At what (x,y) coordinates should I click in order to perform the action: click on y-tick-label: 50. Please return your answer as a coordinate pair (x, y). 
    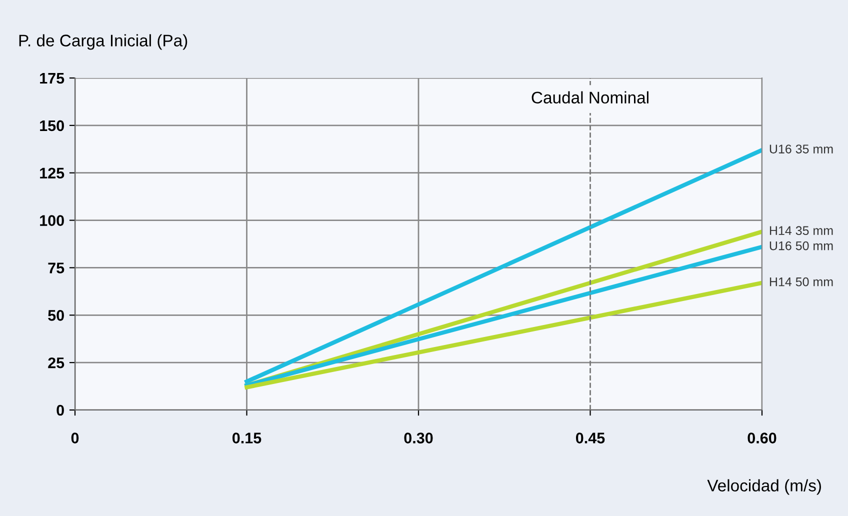
    Looking at the image, I should click on (56, 315).